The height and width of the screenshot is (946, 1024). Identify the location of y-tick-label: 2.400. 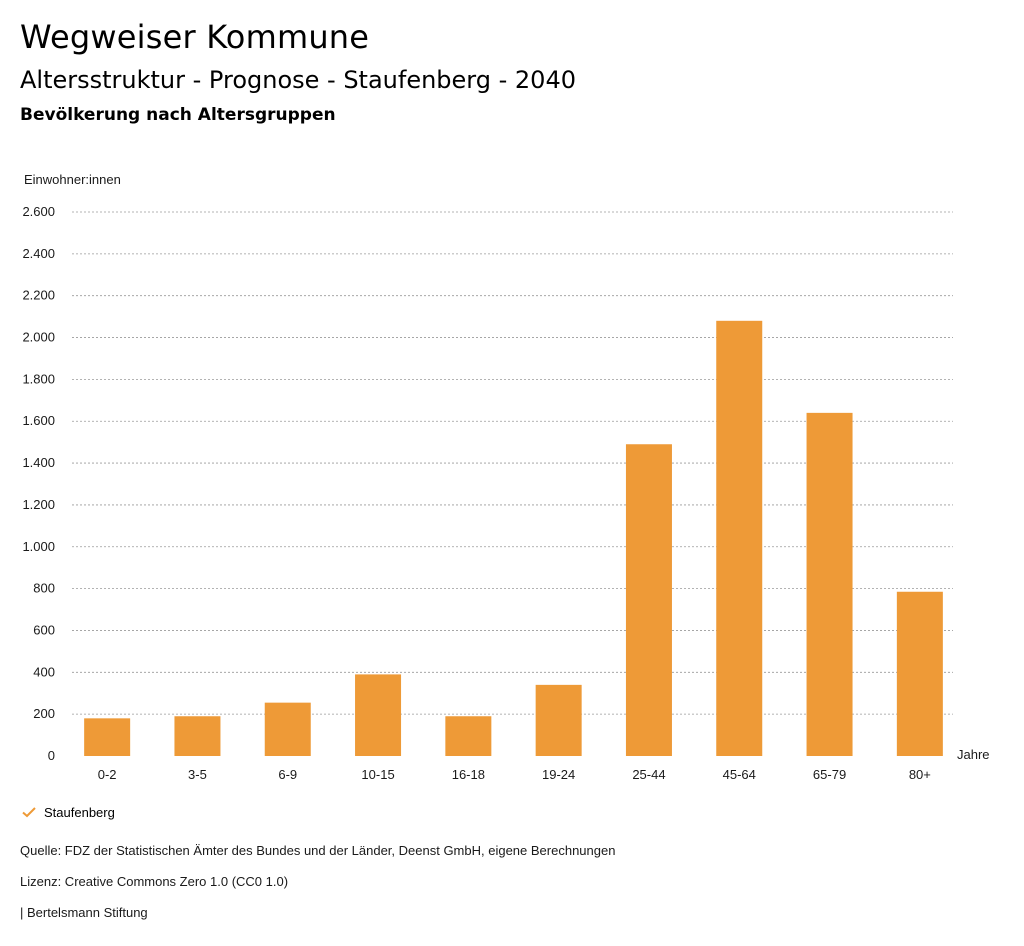
(38, 253).